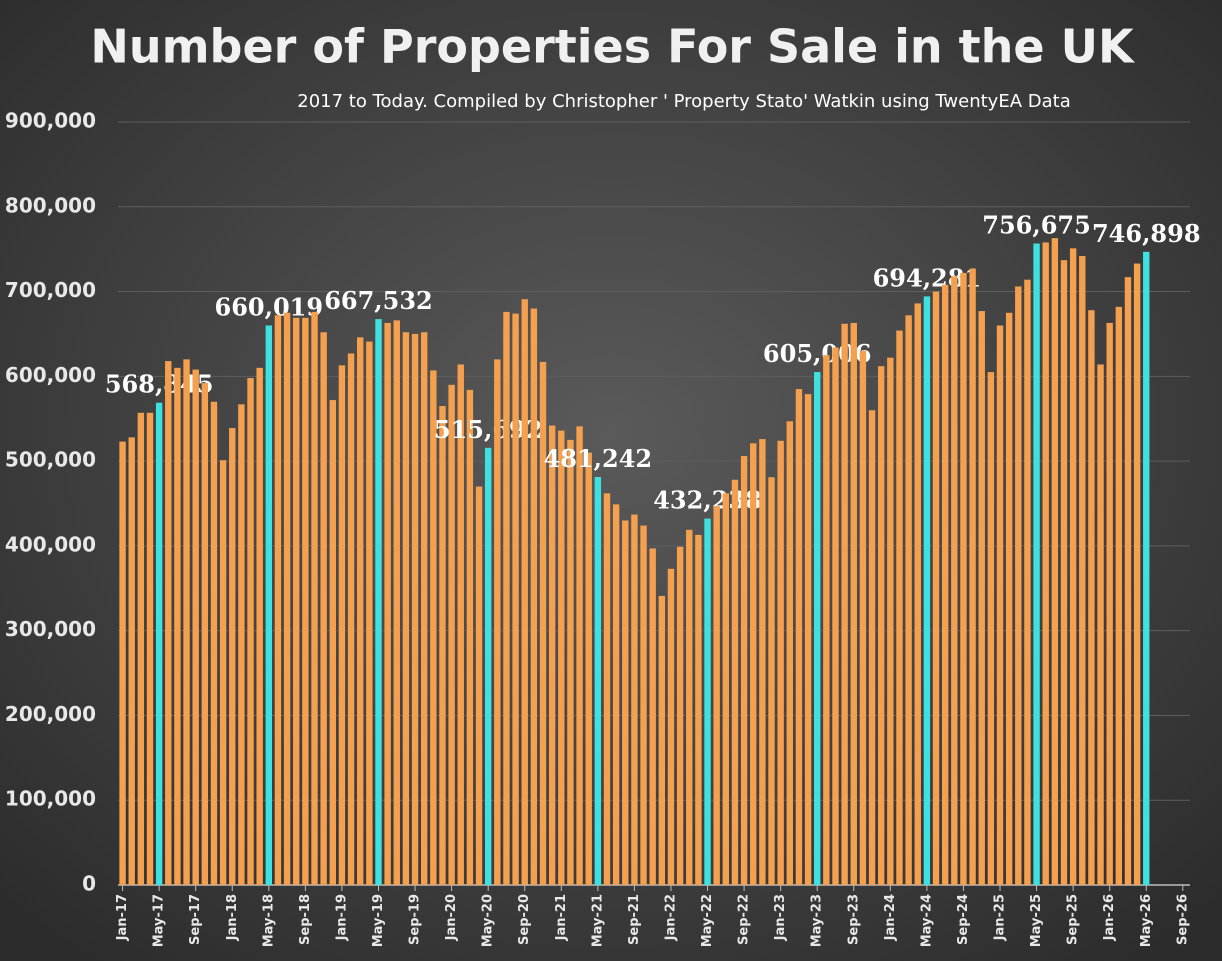 The height and width of the screenshot is (961, 1222). What do you see at coordinates (613, 47) in the screenshot?
I see `chart-title: Number of Properties For Sale in the UK` at bounding box center [613, 47].